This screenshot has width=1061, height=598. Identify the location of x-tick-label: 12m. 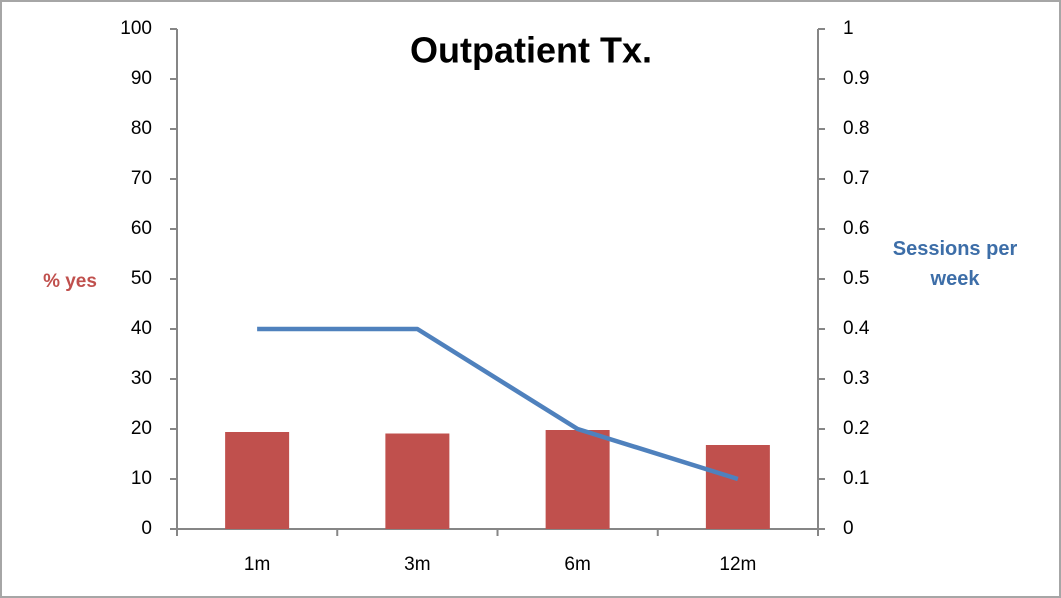
(737, 564).